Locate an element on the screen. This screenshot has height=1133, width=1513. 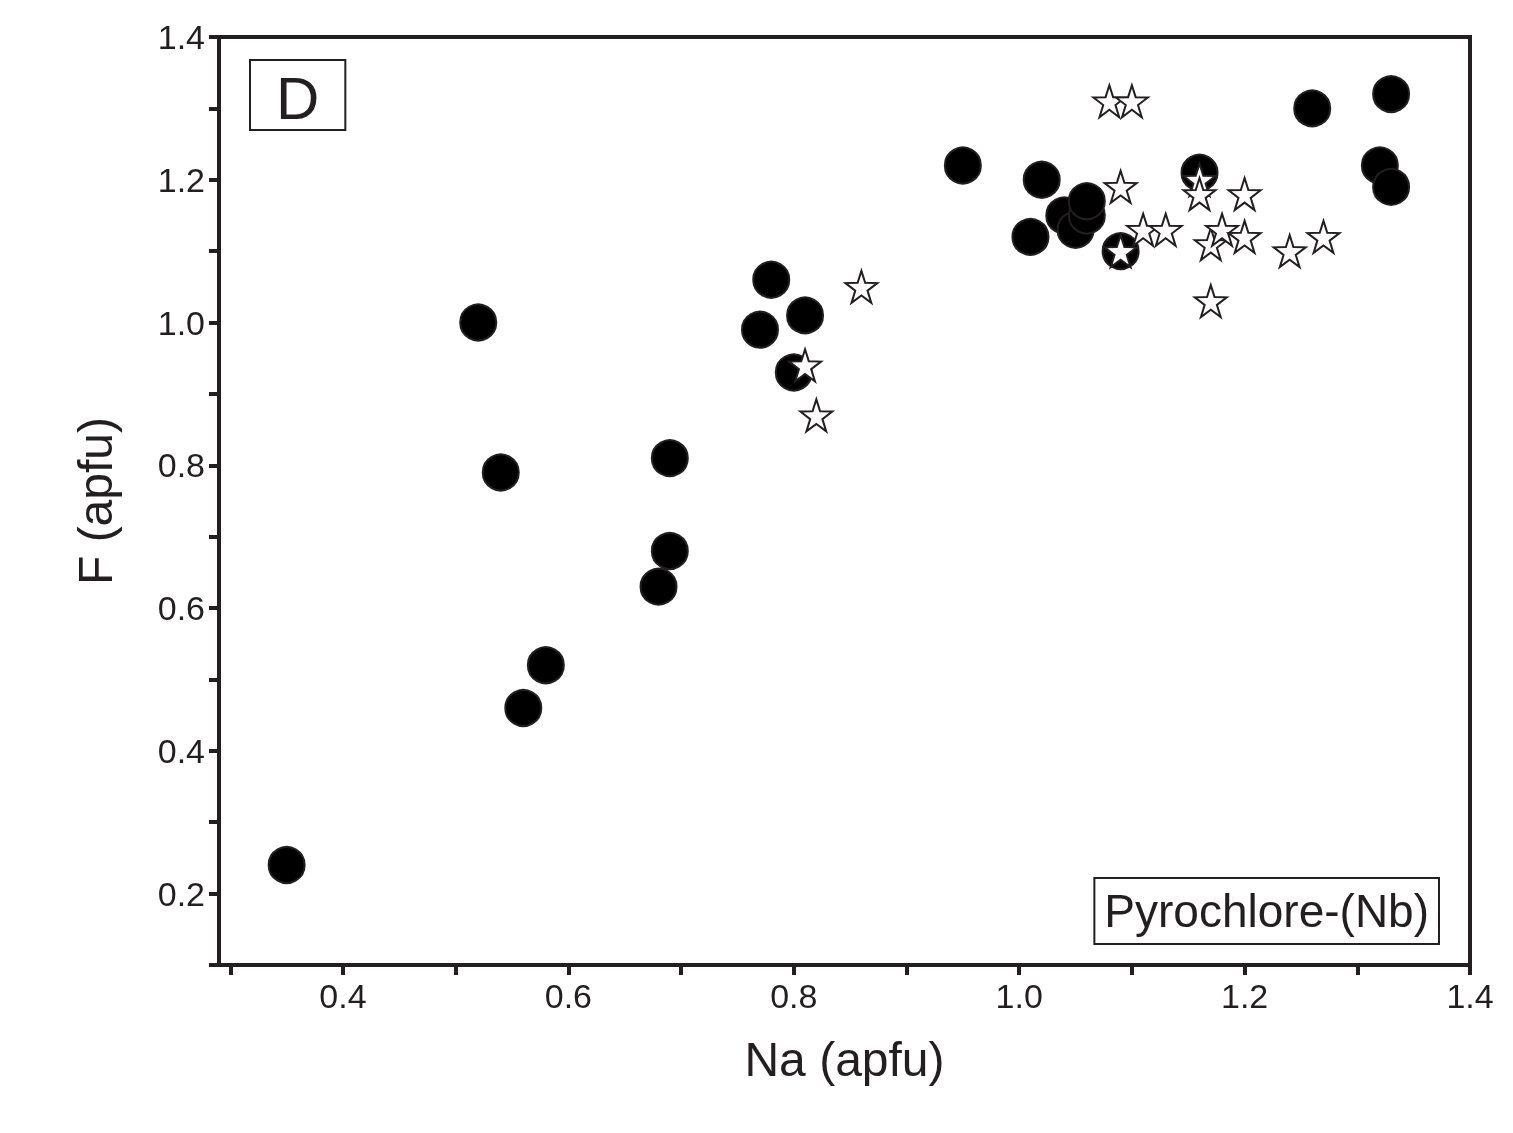
x-tick-label: 0.6 is located at coordinates (568, 996).